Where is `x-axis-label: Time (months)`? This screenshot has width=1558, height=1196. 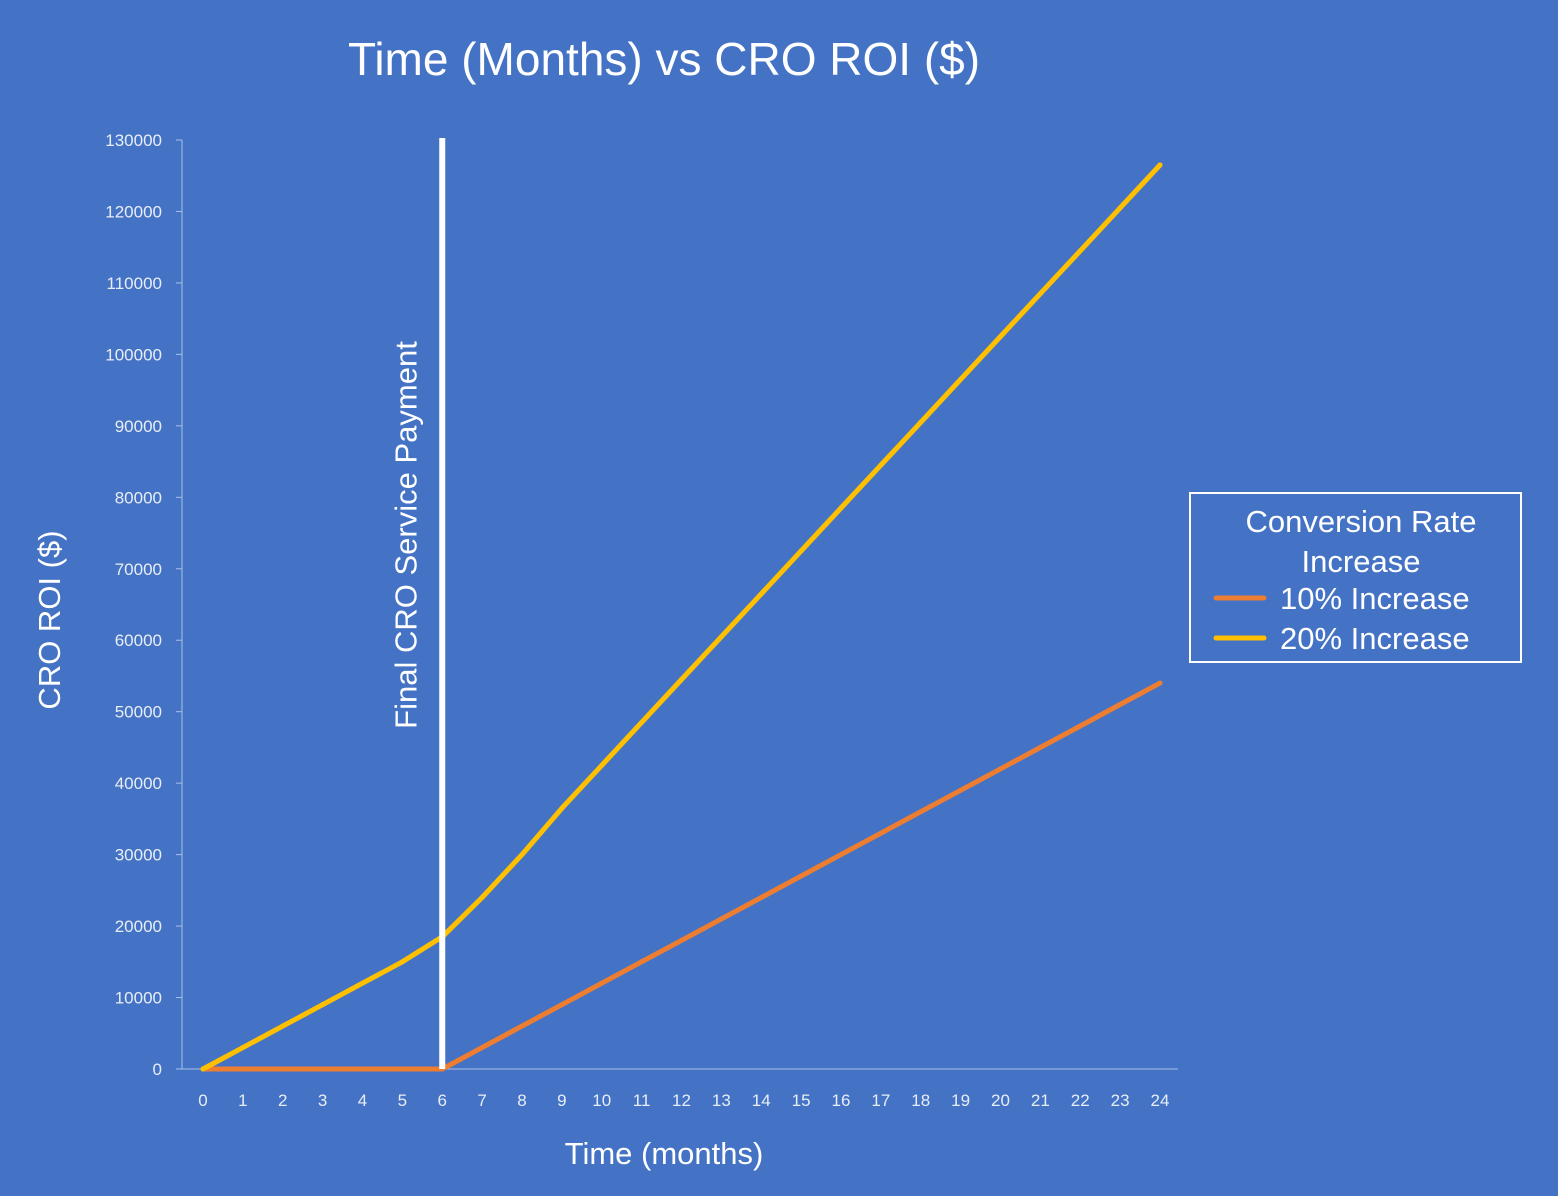 x-axis-label: Time (months) is located at coordinates (664, 1153).